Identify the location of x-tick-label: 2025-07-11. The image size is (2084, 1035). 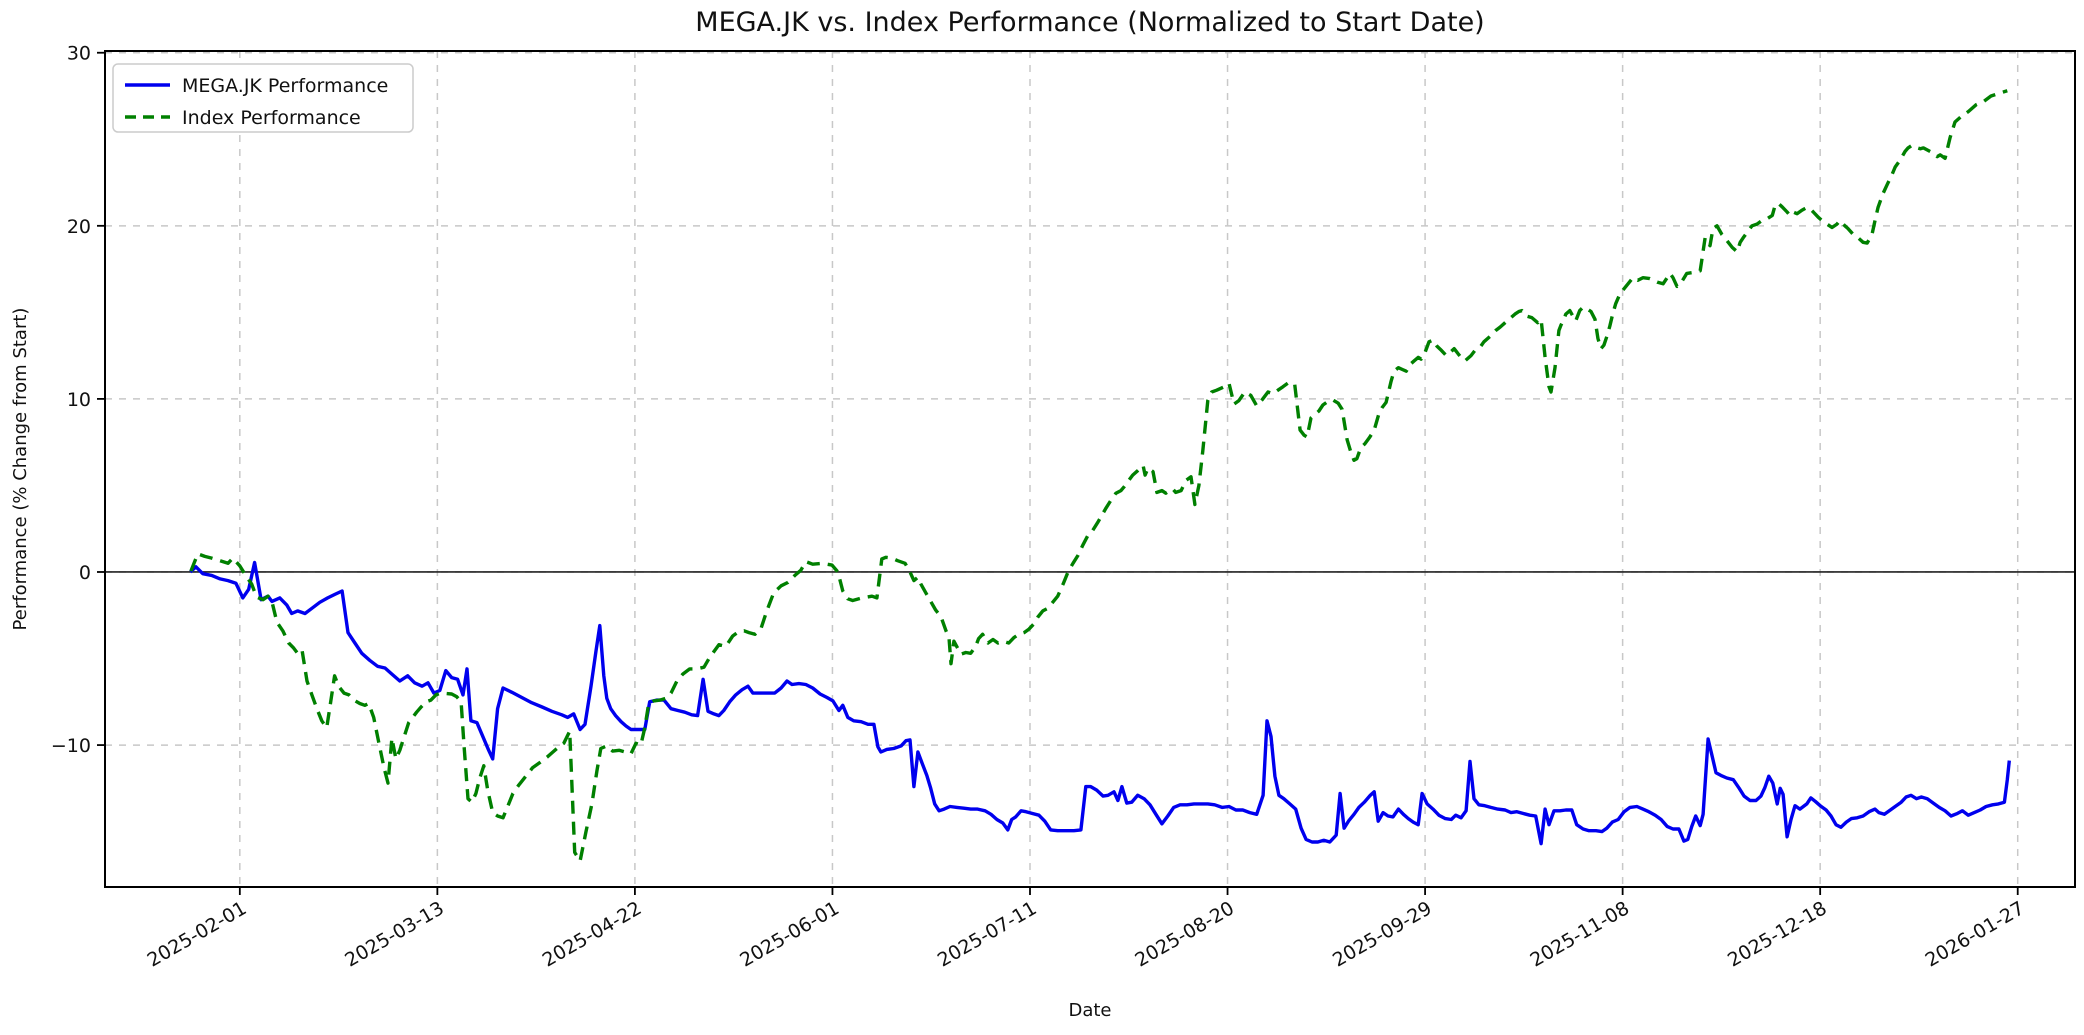
(987, 934).